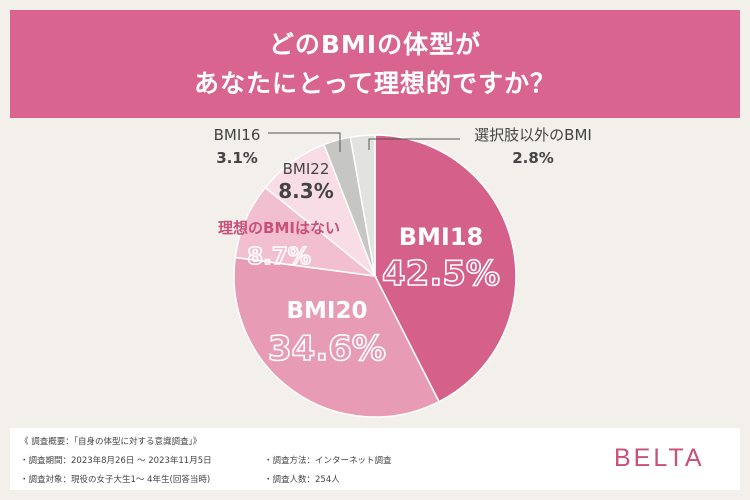 The image size is (750, 500). Describe the element at coordinates (659, 458) in the screenshot. I see `belta-logo: BELTA` at that location.